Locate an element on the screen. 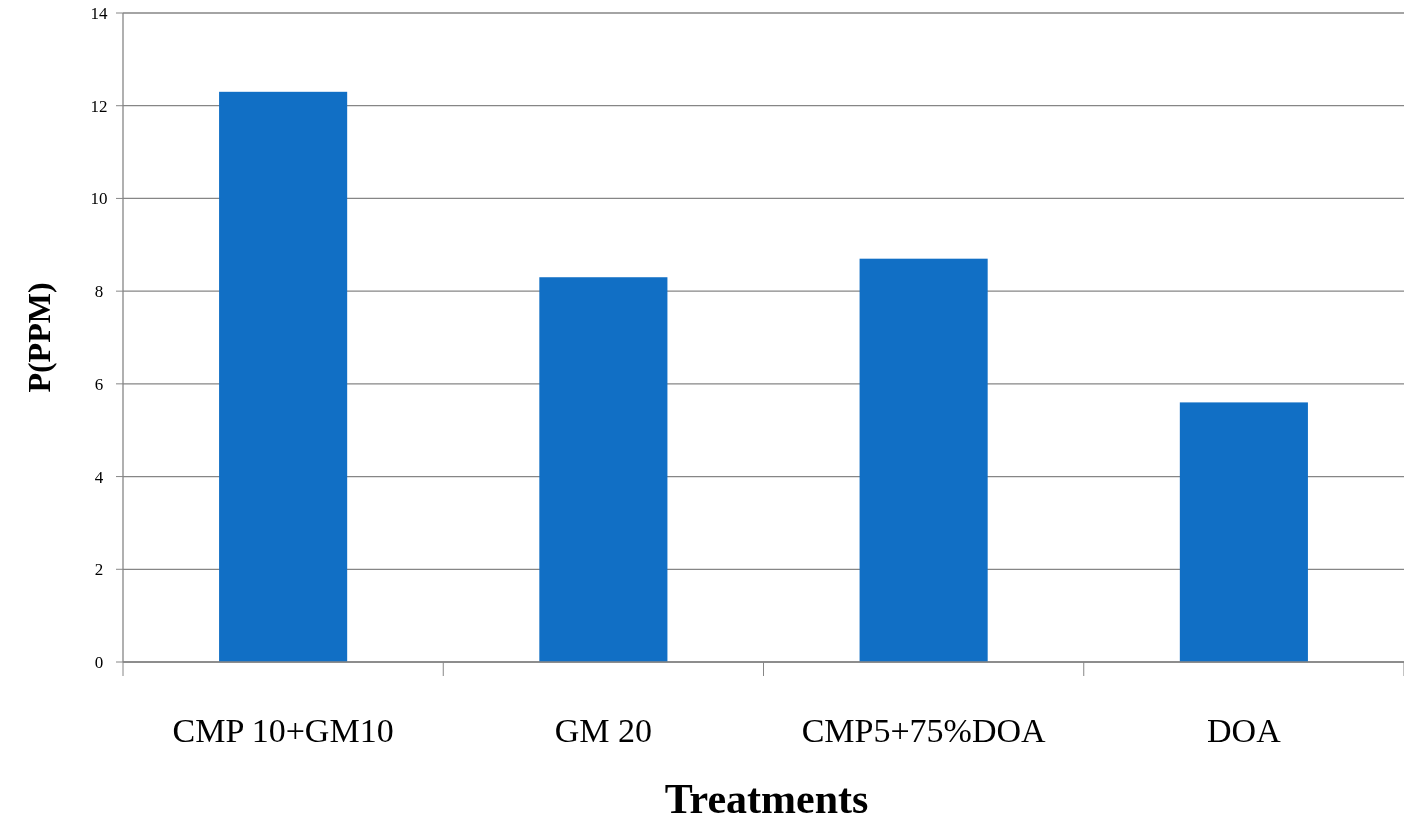 The width and height of the screenshot is (1404, 825). y-tick-label: 0 is located at coordinates (99, 662).